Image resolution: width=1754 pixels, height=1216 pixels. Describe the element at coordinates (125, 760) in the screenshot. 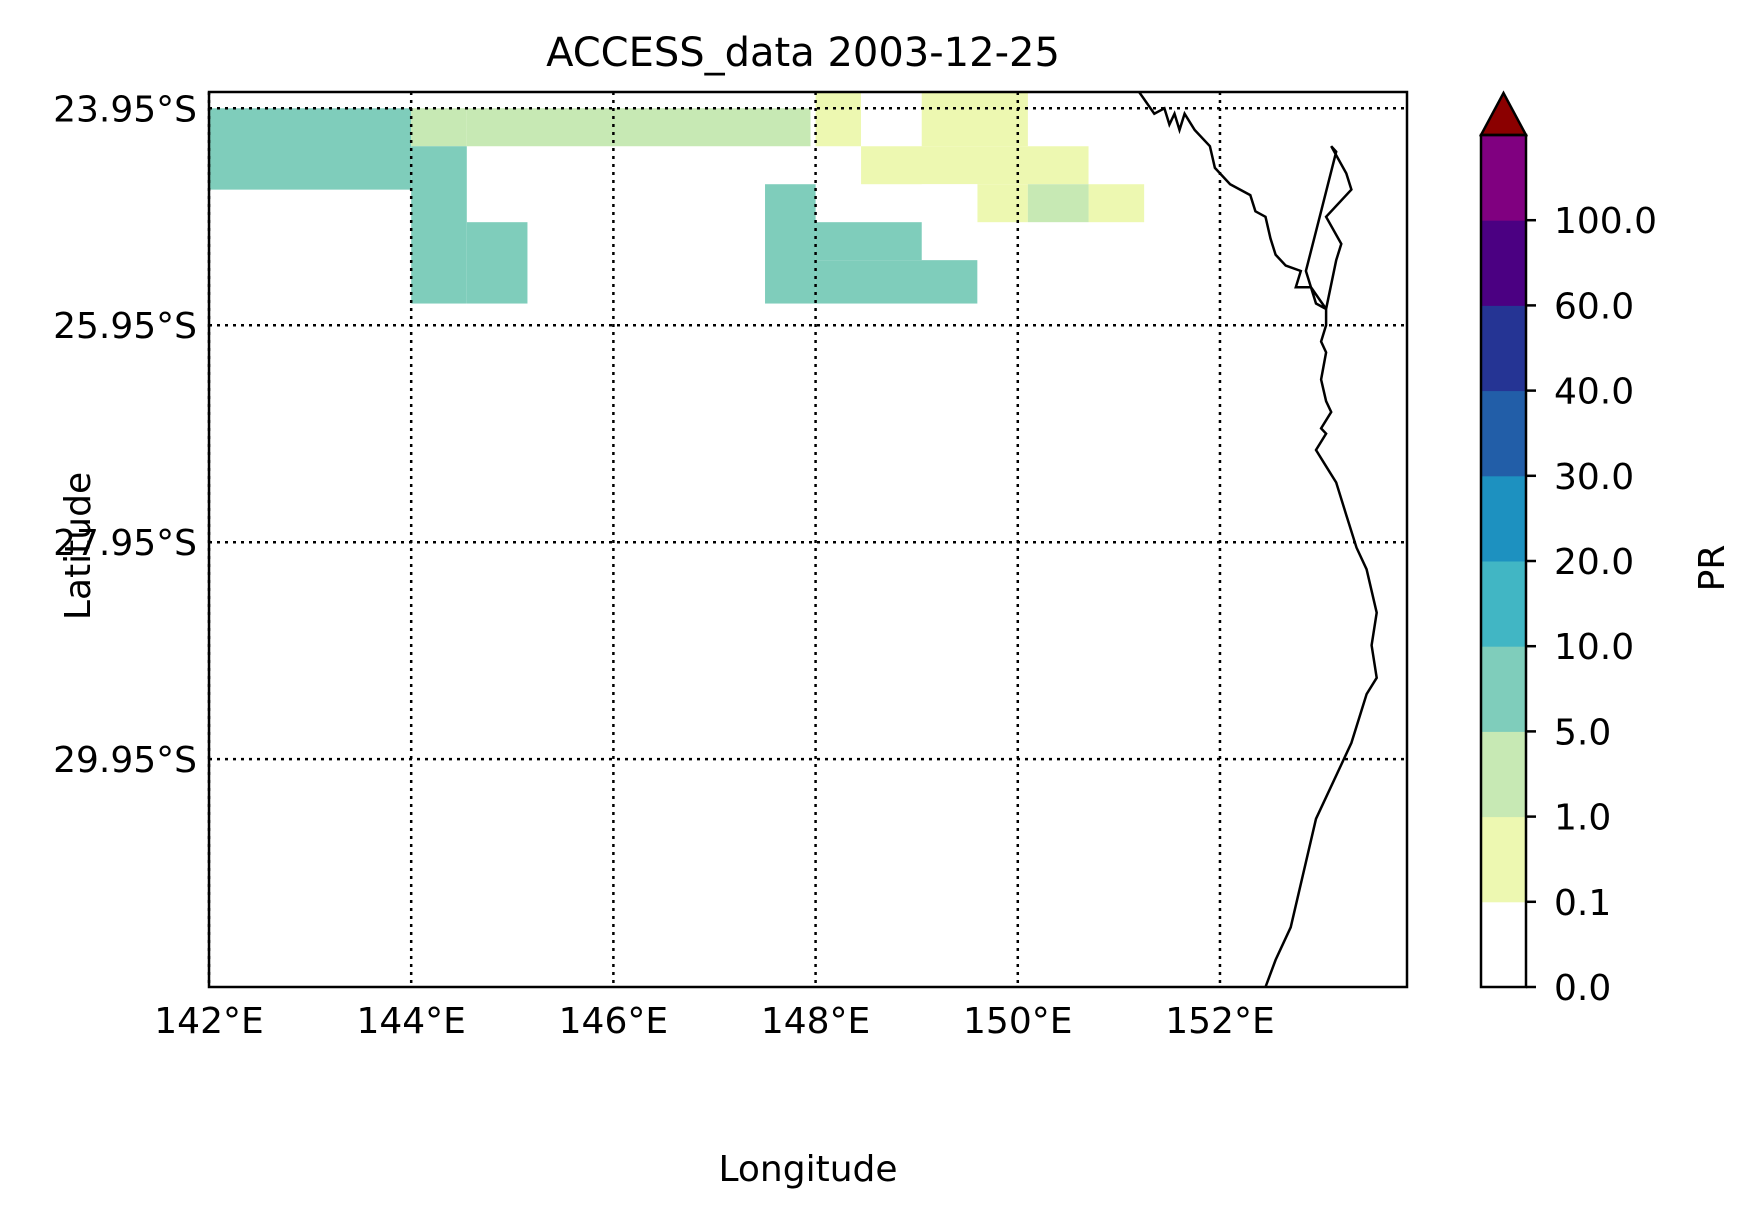

I see `y-tick-label: 29.95°S` at that location.